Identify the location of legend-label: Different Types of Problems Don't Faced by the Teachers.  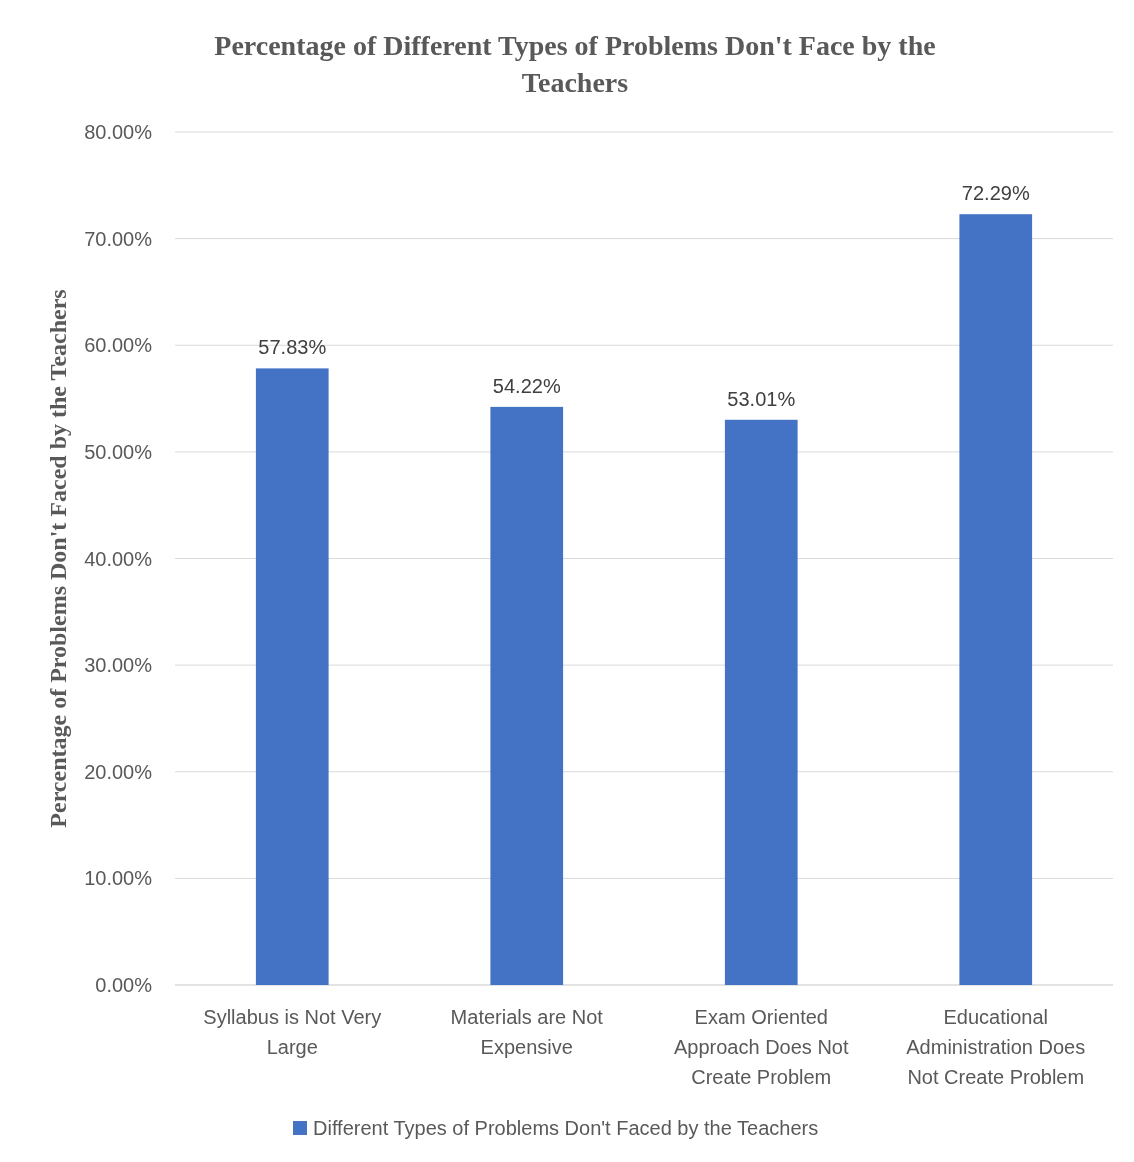
(566, 1128).